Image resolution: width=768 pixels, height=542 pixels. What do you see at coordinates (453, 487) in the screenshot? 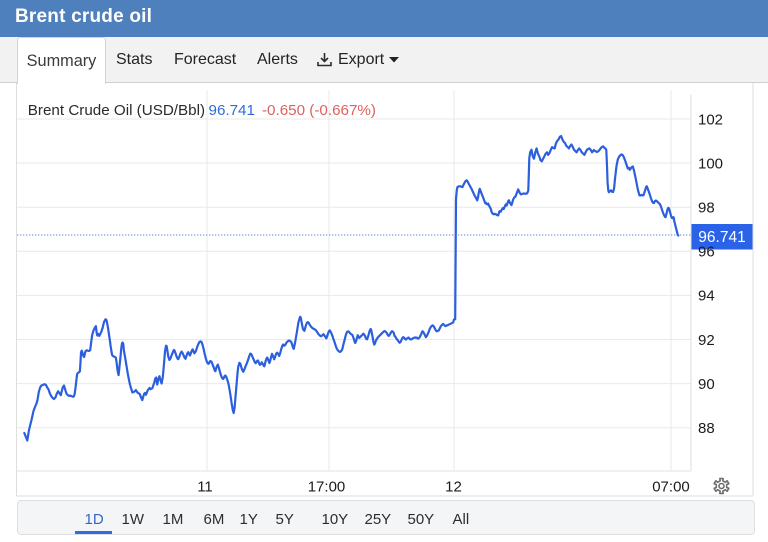
I see `svg-text: 12` at bounding box center [453, 487].